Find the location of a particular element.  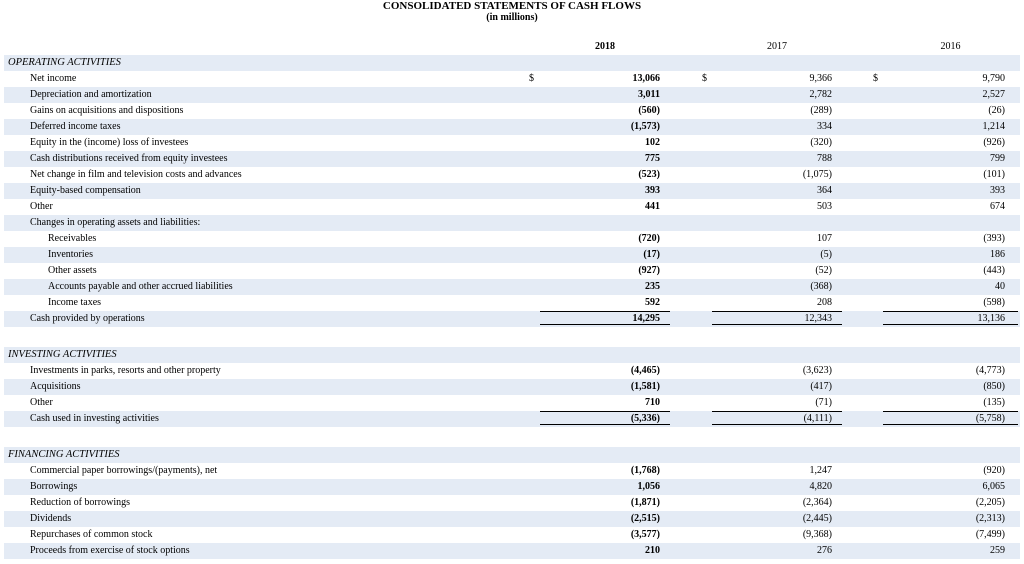

cell-value: 710 is located at coordinates (652, 402).